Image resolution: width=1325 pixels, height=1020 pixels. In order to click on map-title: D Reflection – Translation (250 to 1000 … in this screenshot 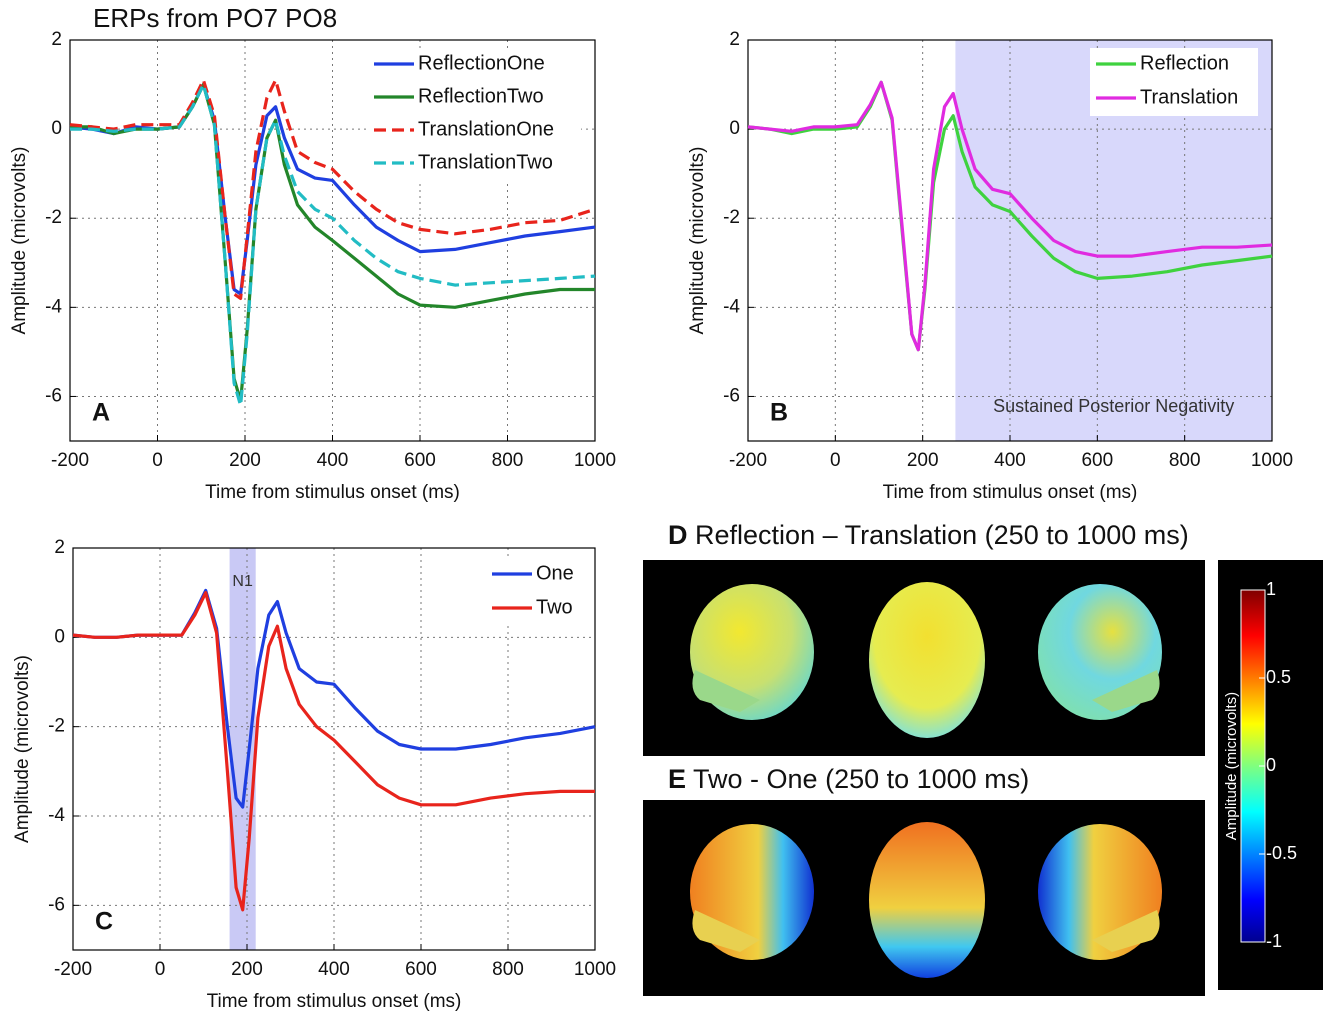, I will do `click(928, 535)`.